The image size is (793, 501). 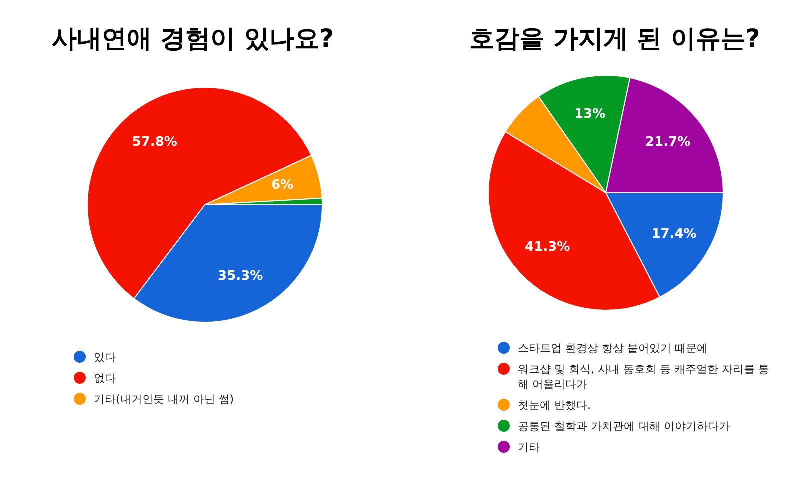 What do you see at coordinates (282, 185) in the screenshot?
I see `data-label: 6%` at bounding box center [282, 185].